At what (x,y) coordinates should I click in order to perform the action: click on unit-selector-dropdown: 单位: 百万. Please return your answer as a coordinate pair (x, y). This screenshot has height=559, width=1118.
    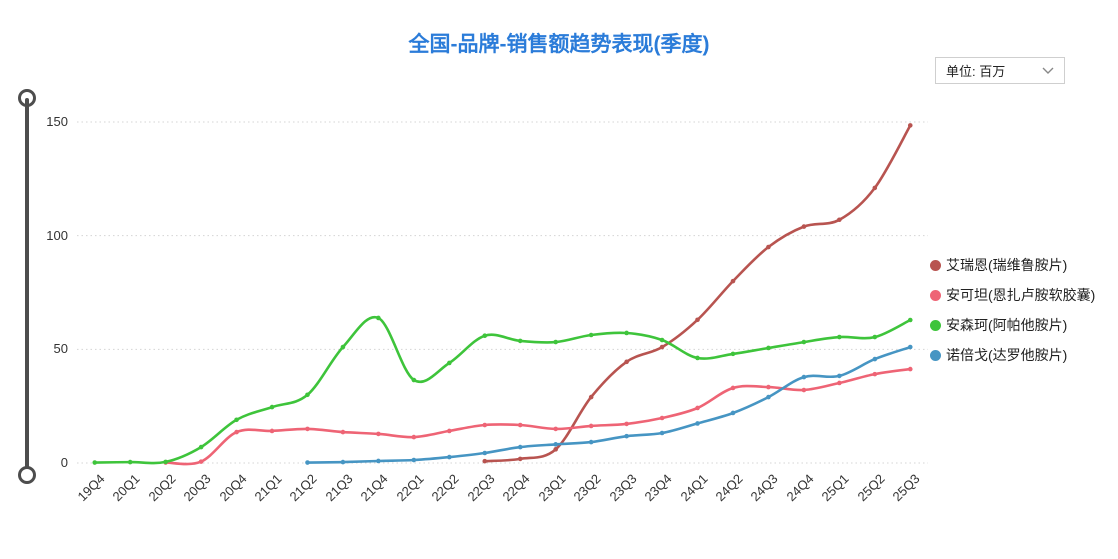
    Looking at the image, I should click on (1000, 70).